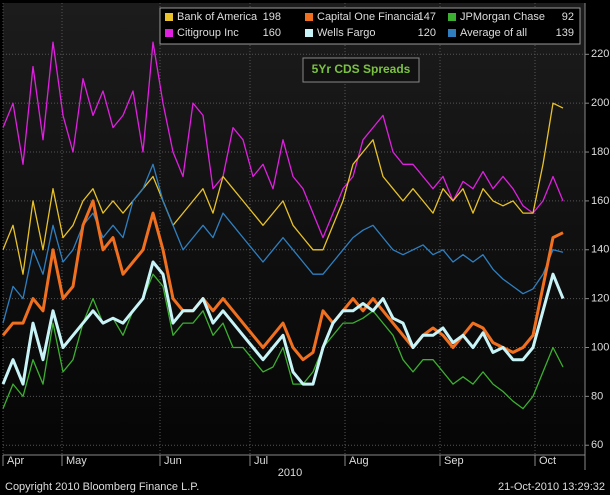  What do you see at coordinates (102, 487) in the screenshot?
I see `footer-left: Copyright 2010 Bloomberg Finance L.P.` at bounding box center [102, 487].